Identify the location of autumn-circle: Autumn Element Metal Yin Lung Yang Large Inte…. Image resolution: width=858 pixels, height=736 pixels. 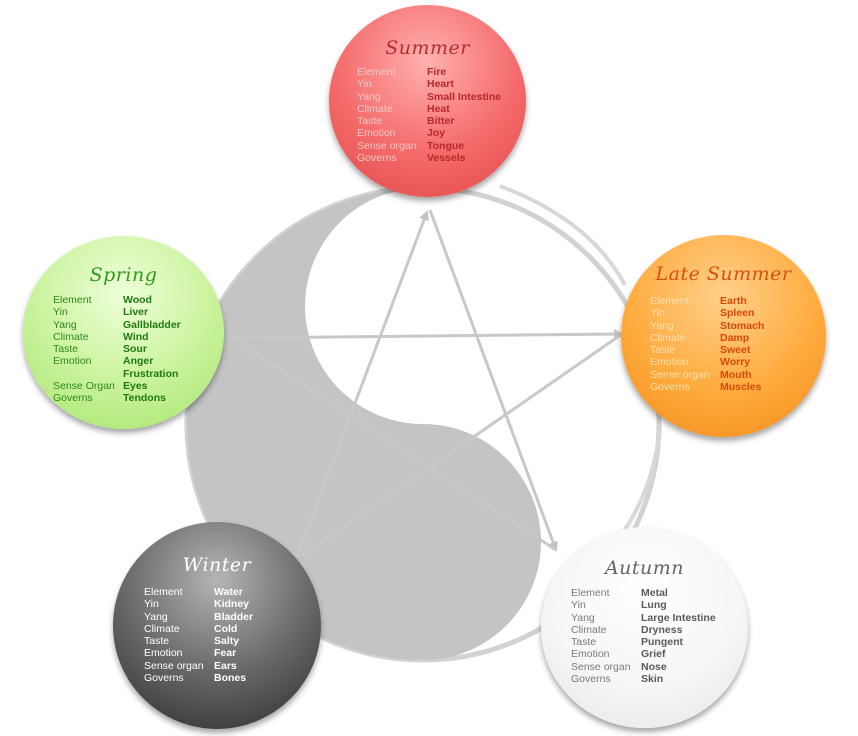
(644, 627).